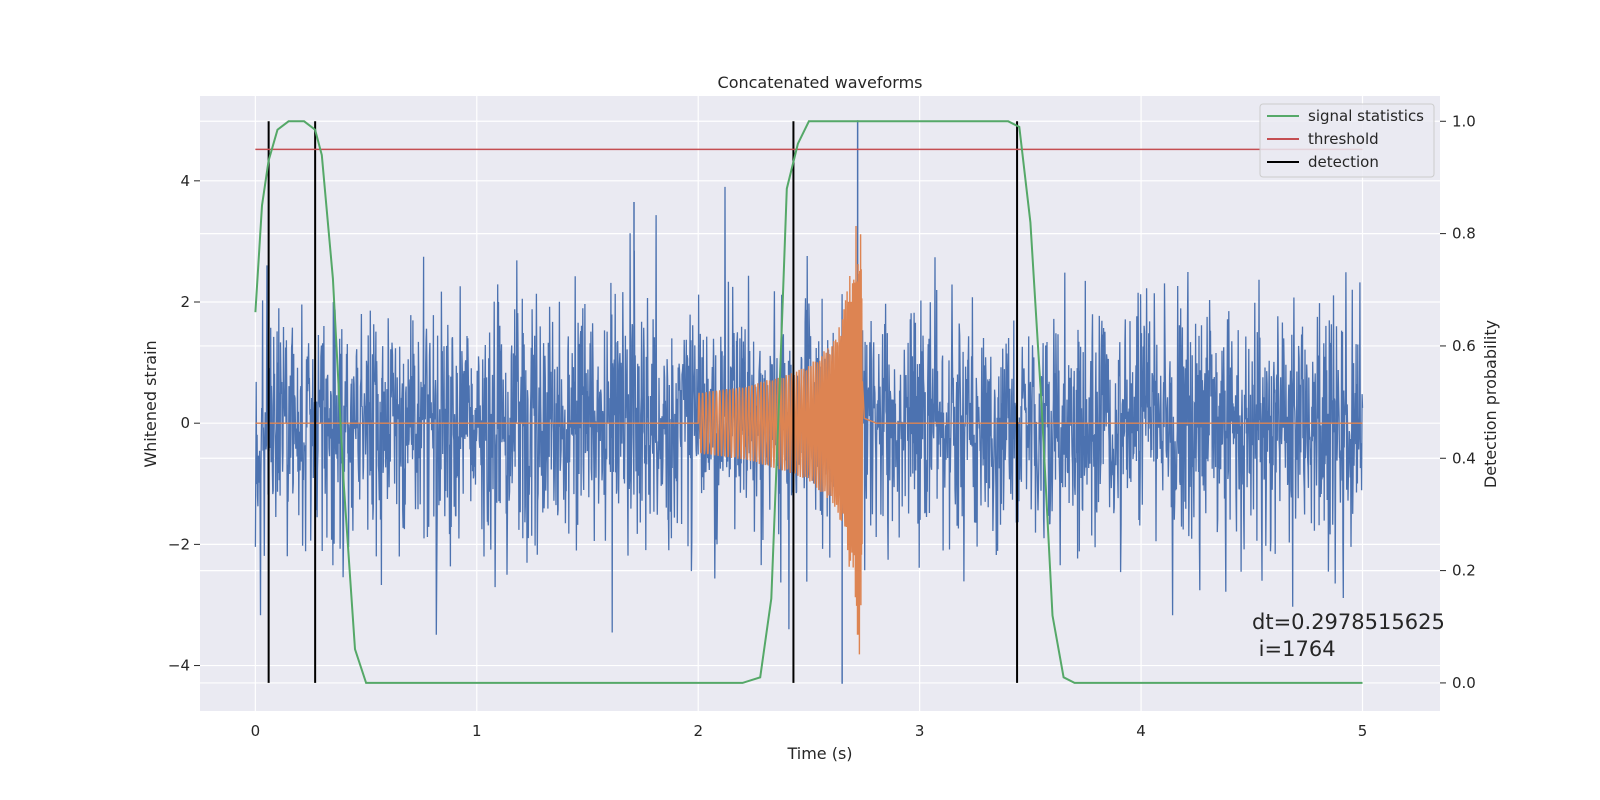 The width and height of the screenshot is (1600, 800). What do you see at coordinates (1464, 571) in the screenshot?
I see `y-tick-label-right: 0.2` at bounding box center [1464, 571].